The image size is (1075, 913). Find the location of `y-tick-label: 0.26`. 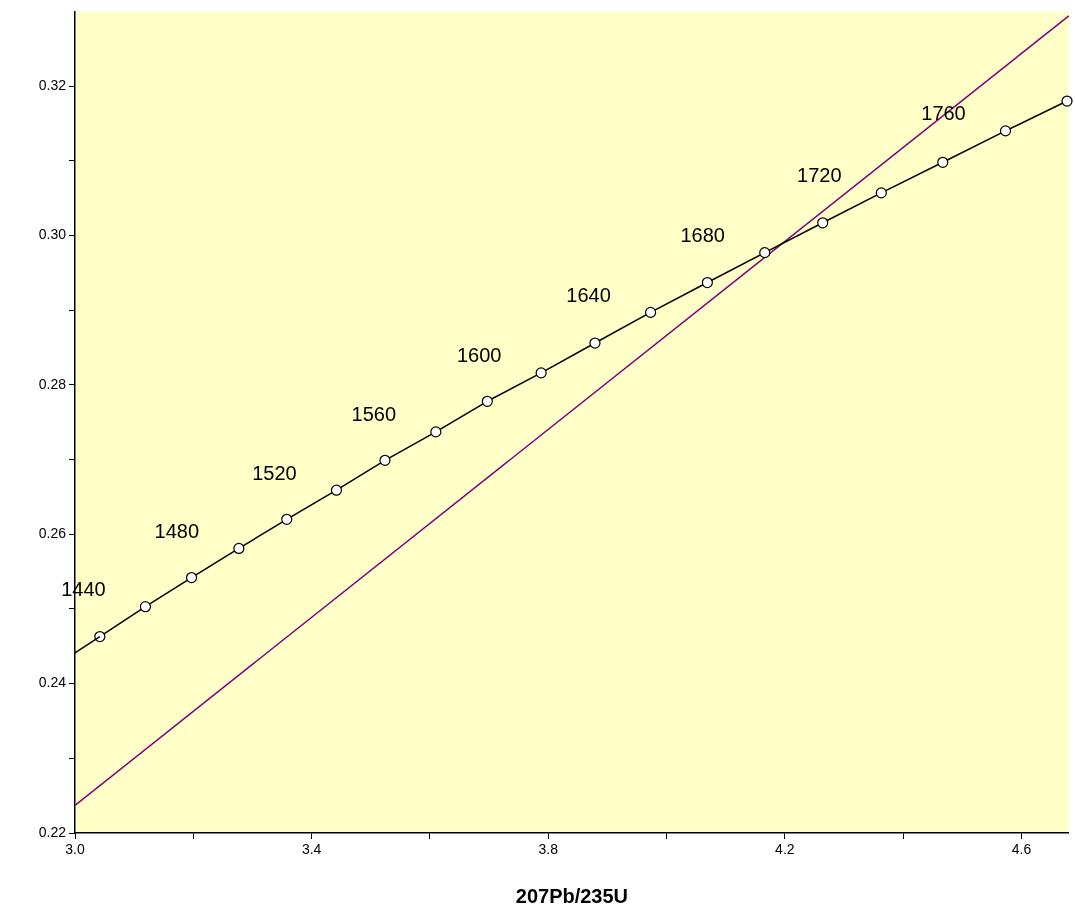

y-tick-label: 0.26 is located at coordinates (52, 533).